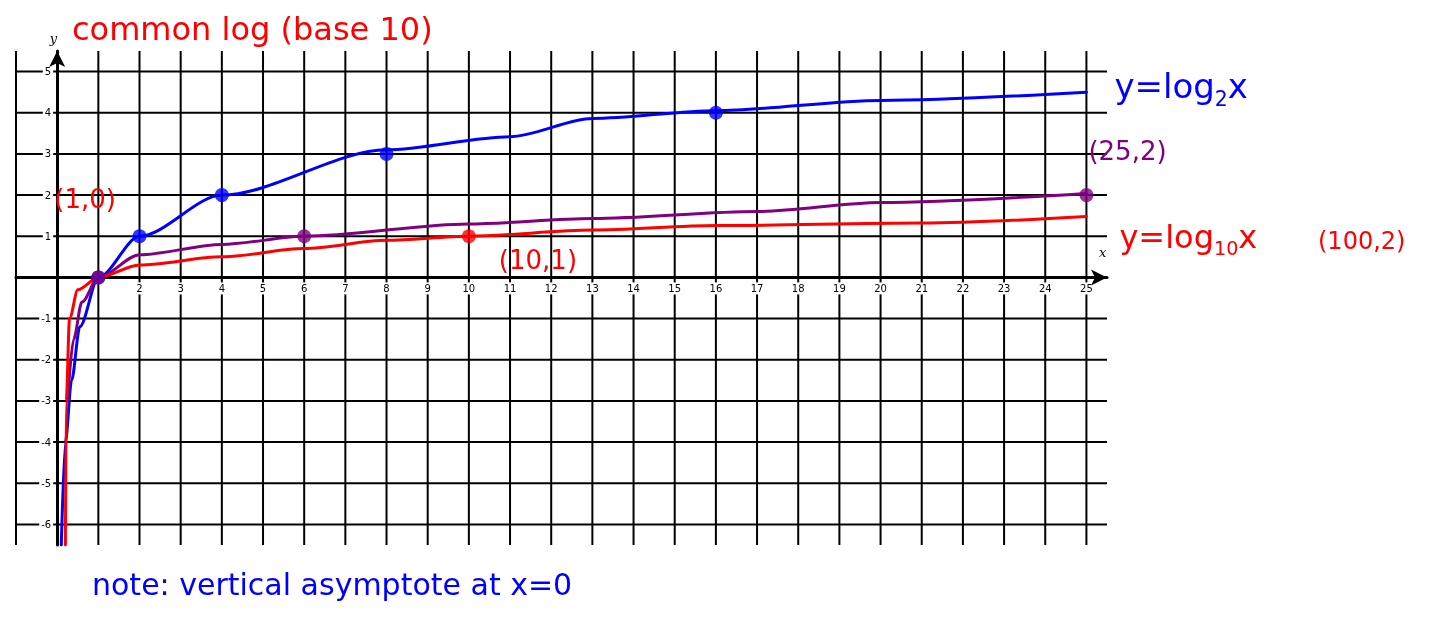 This screenshot has width=1448, height=626. I want to click on y-tick-label: -2, so click(46, 360).